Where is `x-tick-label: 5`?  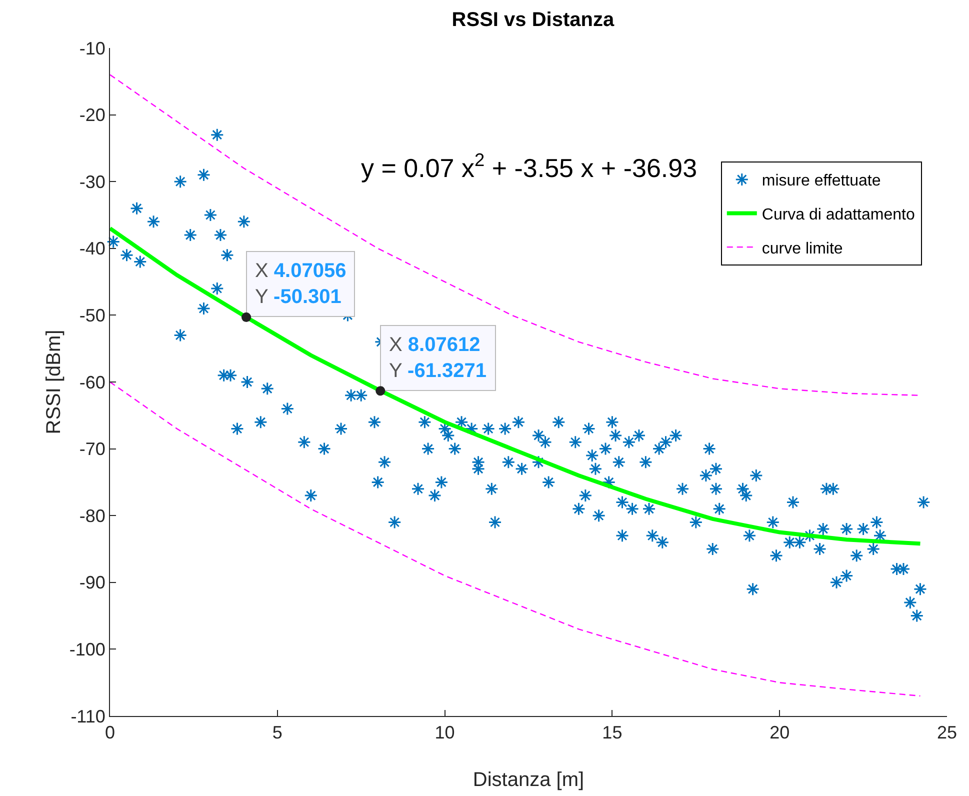 x-tick-label: 5 is located at coordinates (277, 732).